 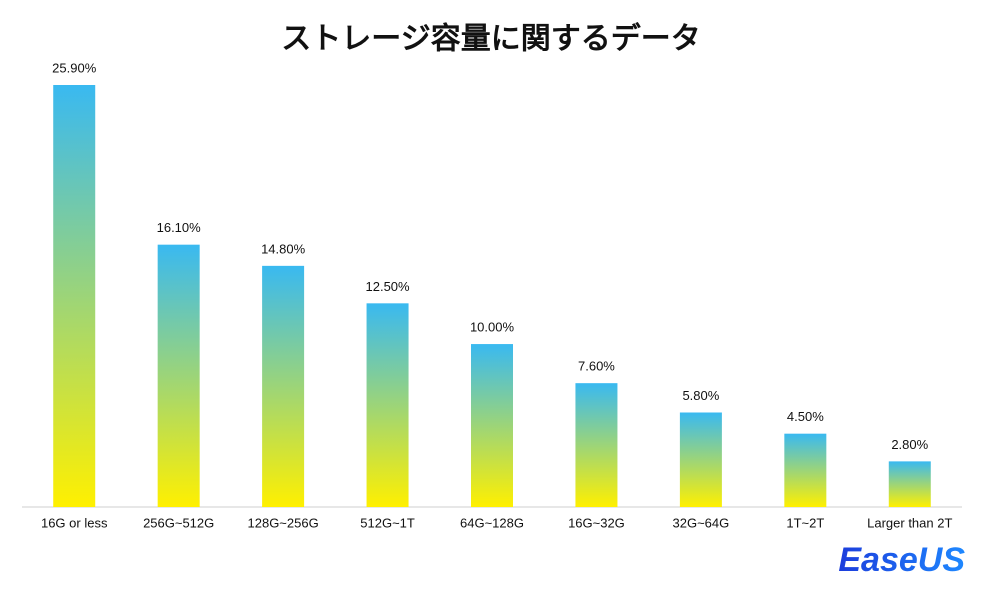 What do you see at coordinates (909, 522) in the screenshot?
I see `x-tick-label: Larger than 2T` at bounding box center [909, 522].